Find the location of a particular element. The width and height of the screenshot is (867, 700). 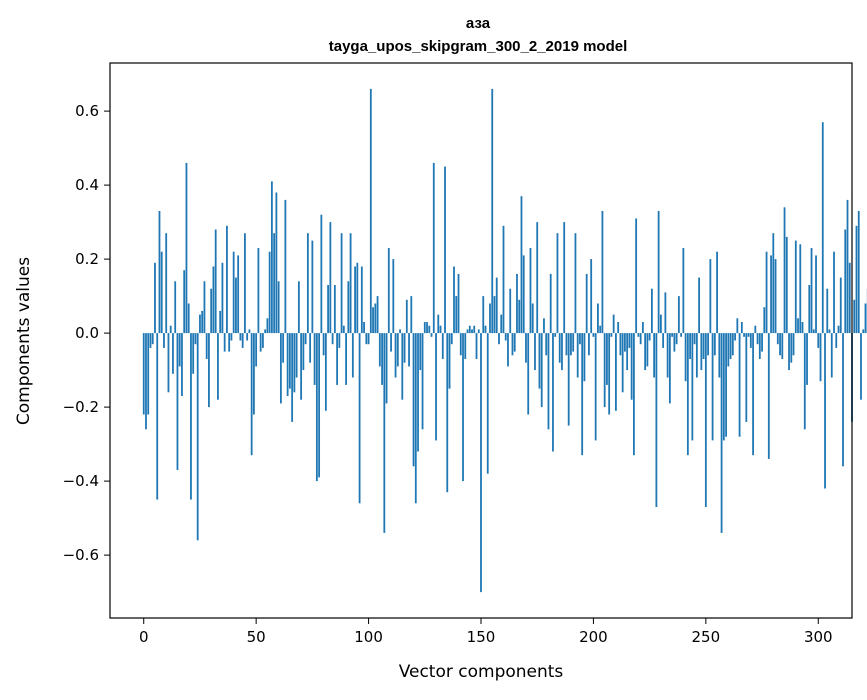

x-tick-label: 300 is located at coordinates (818, 637).